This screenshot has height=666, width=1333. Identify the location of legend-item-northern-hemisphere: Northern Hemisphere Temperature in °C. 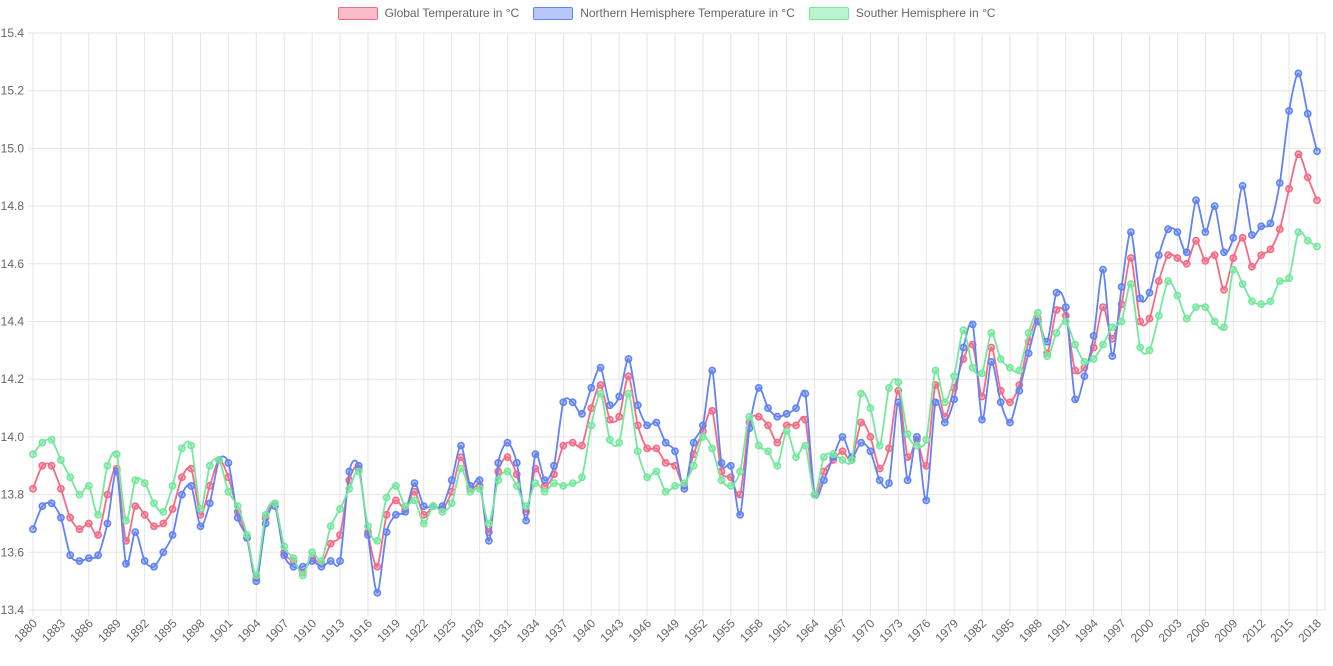
(664, 13).